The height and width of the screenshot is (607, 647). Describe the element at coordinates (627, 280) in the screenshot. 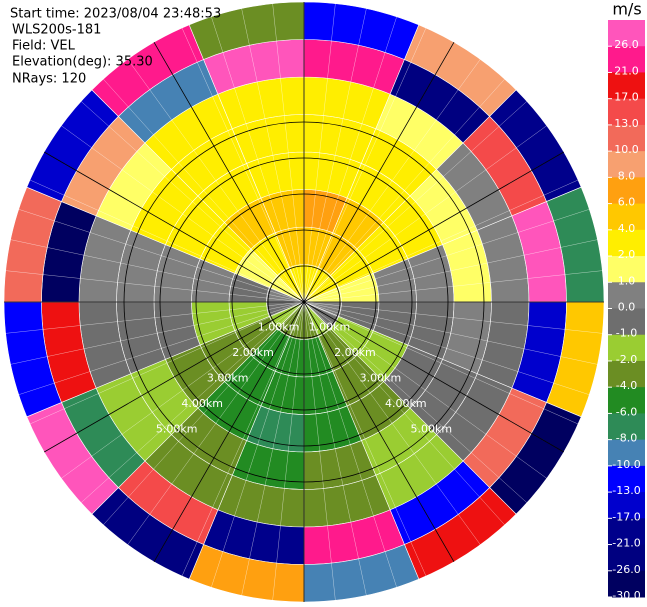

I see `colorbar-label: 1.0` at that location.